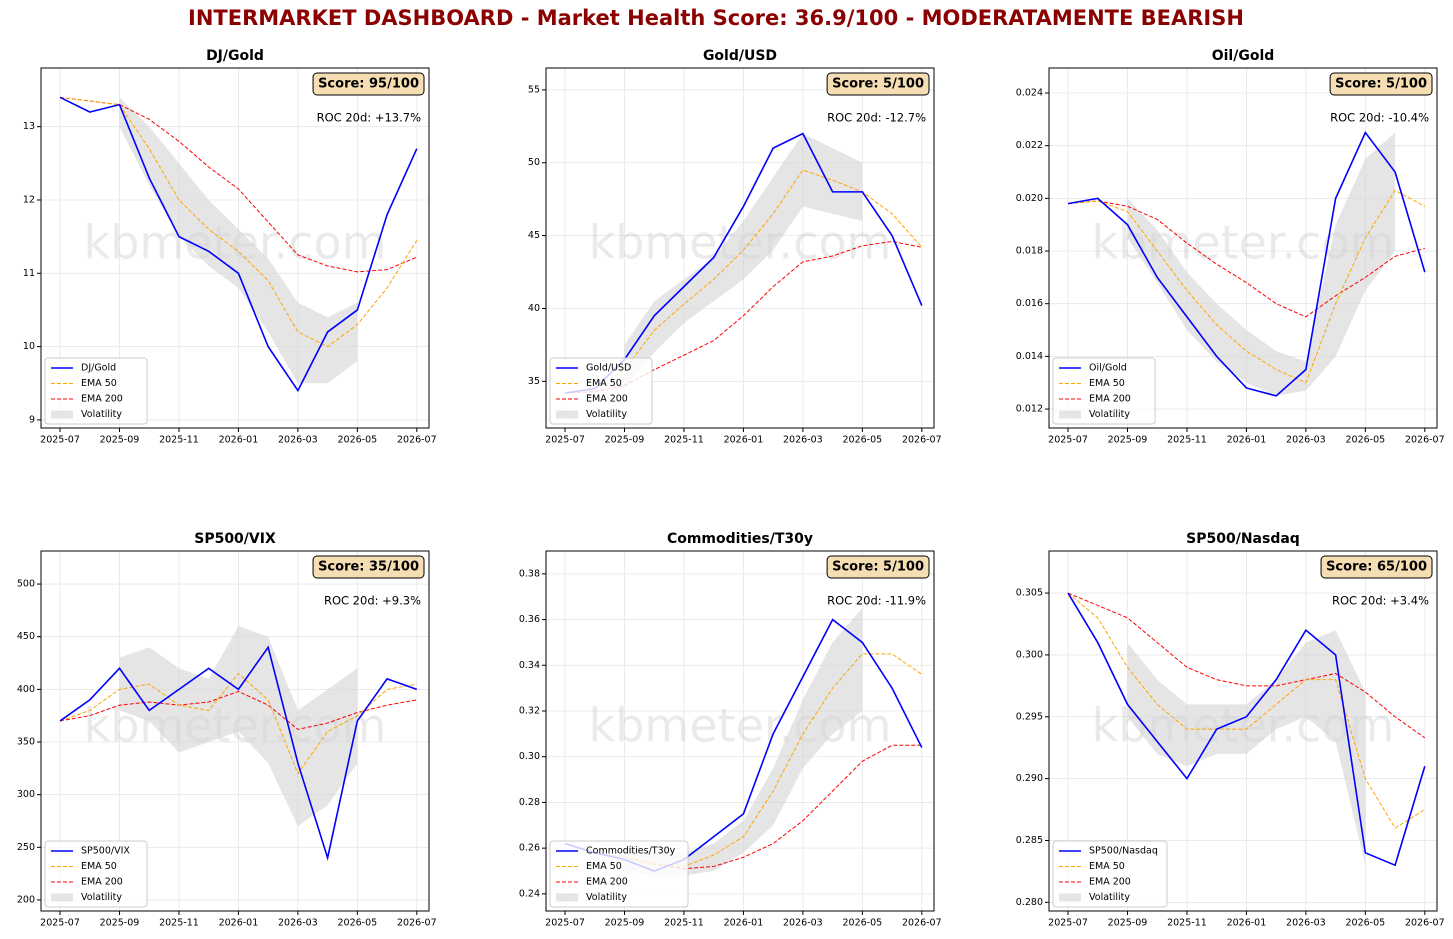 This screenshot has height=939, width=1453. What do you see at coordinates (1376, 567) in the screenshot?
I see `score-label: Score: 65/100` at bounding box center [1376, 567].